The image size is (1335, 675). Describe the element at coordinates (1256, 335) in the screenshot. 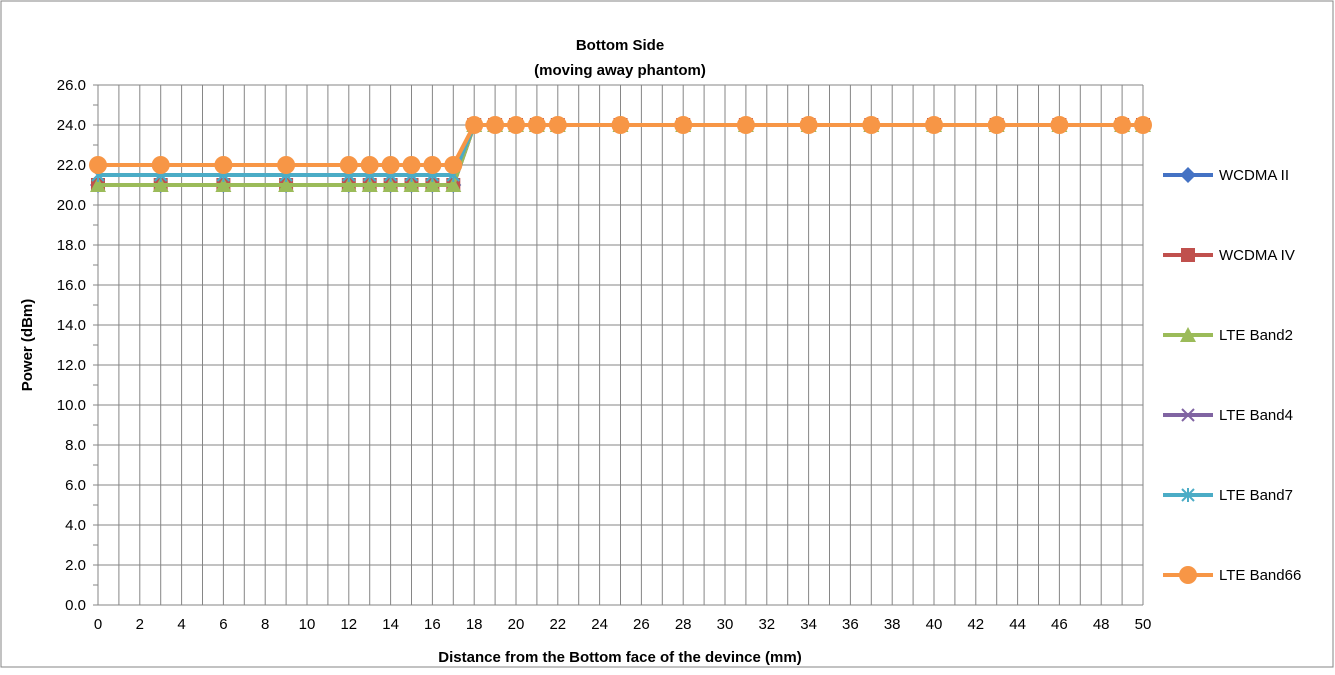

I see `legend-label: LTE Band2` at that location.